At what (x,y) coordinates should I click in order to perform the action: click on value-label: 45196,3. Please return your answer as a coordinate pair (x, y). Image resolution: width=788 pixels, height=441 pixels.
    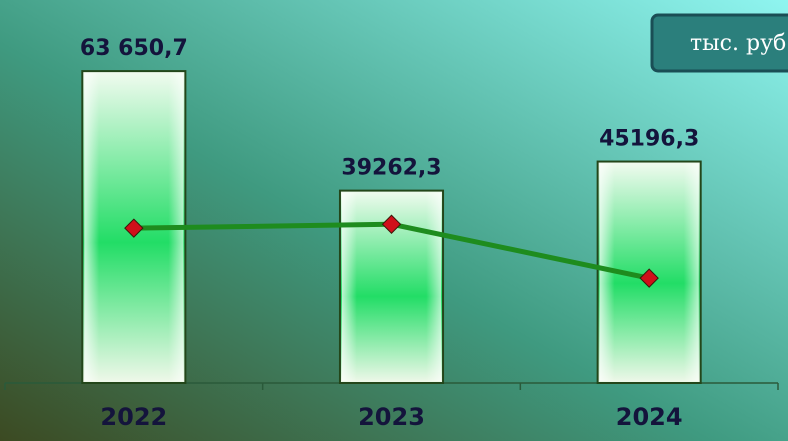
    Looking at the image, I should click on (649, 139).